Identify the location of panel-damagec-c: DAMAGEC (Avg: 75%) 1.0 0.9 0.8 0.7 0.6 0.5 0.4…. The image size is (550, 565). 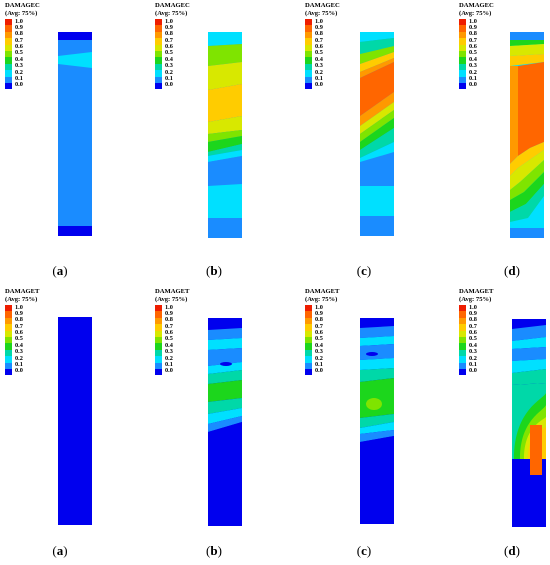
(368, 139).